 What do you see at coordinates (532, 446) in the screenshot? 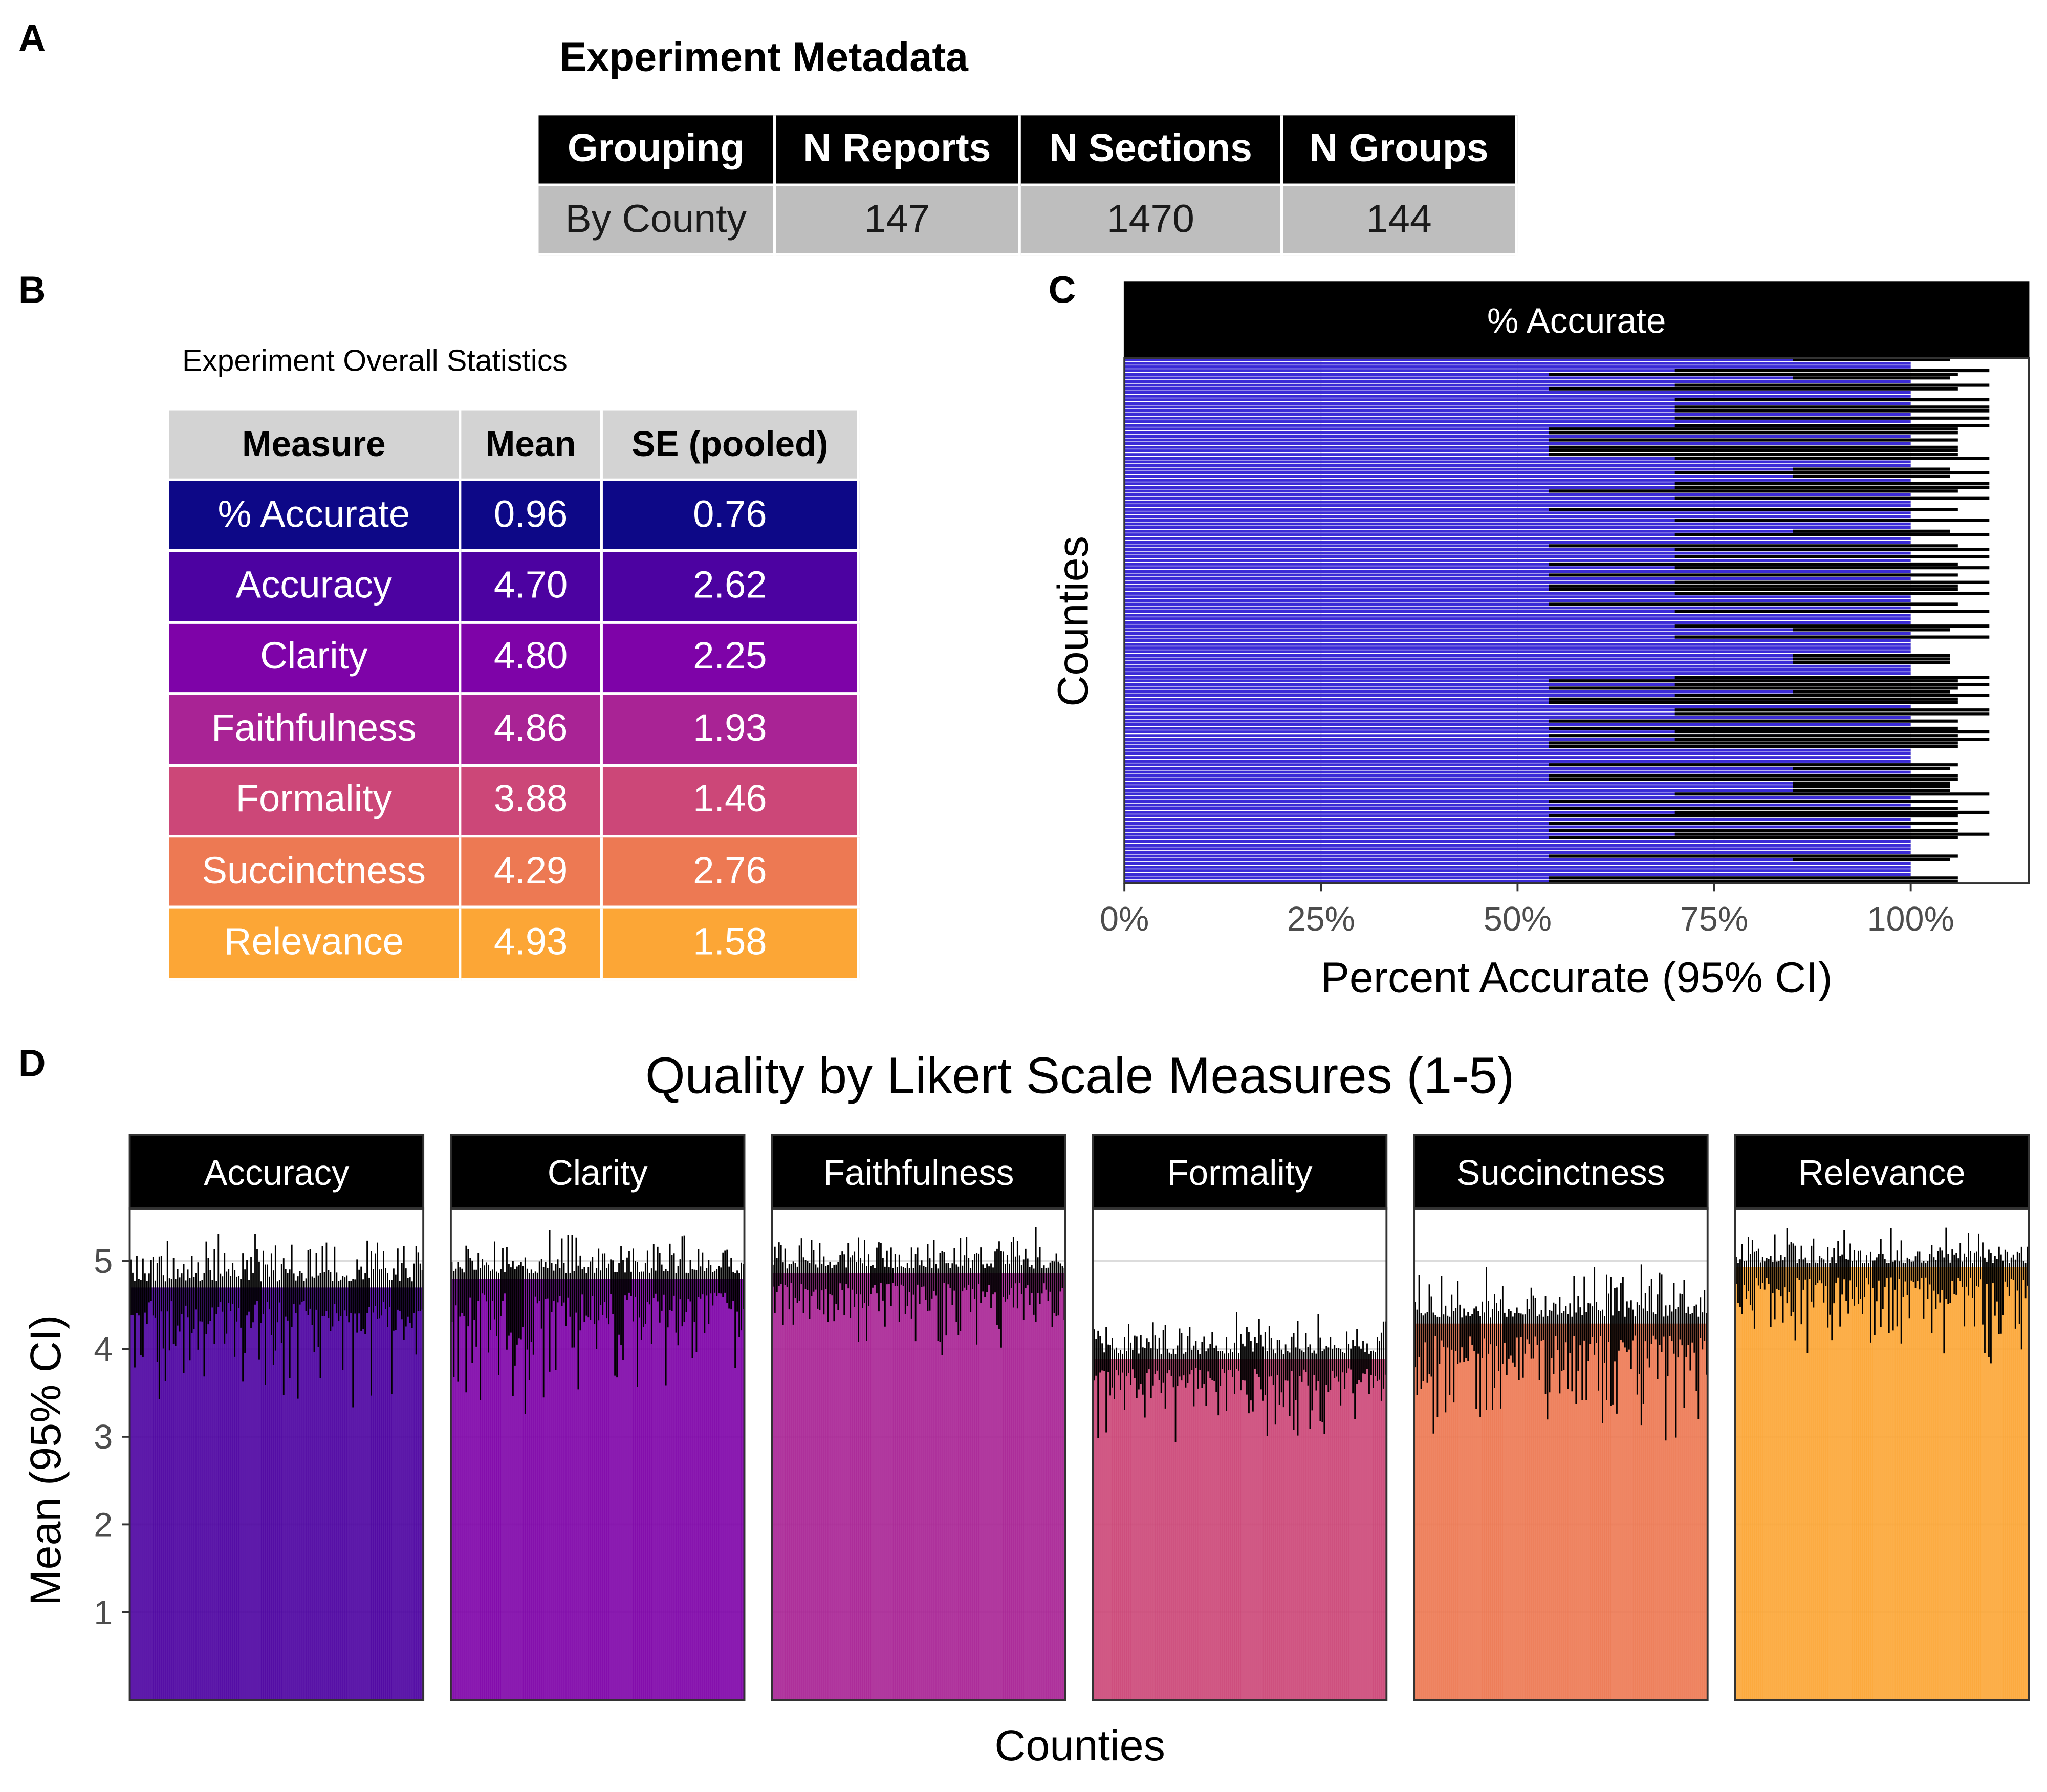
I see `stats-header-mean: Mean` at bounding box center [532, 446].